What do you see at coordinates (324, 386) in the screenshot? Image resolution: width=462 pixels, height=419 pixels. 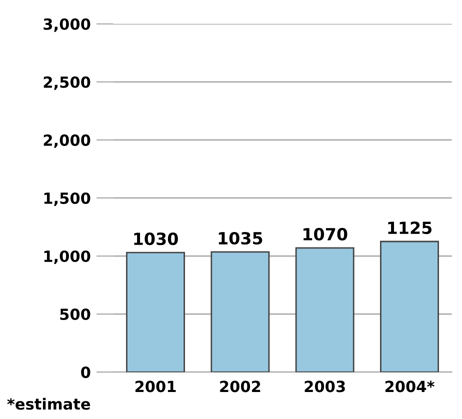 I see `x-tick-label: 2003` at bounding box center [324, 386].